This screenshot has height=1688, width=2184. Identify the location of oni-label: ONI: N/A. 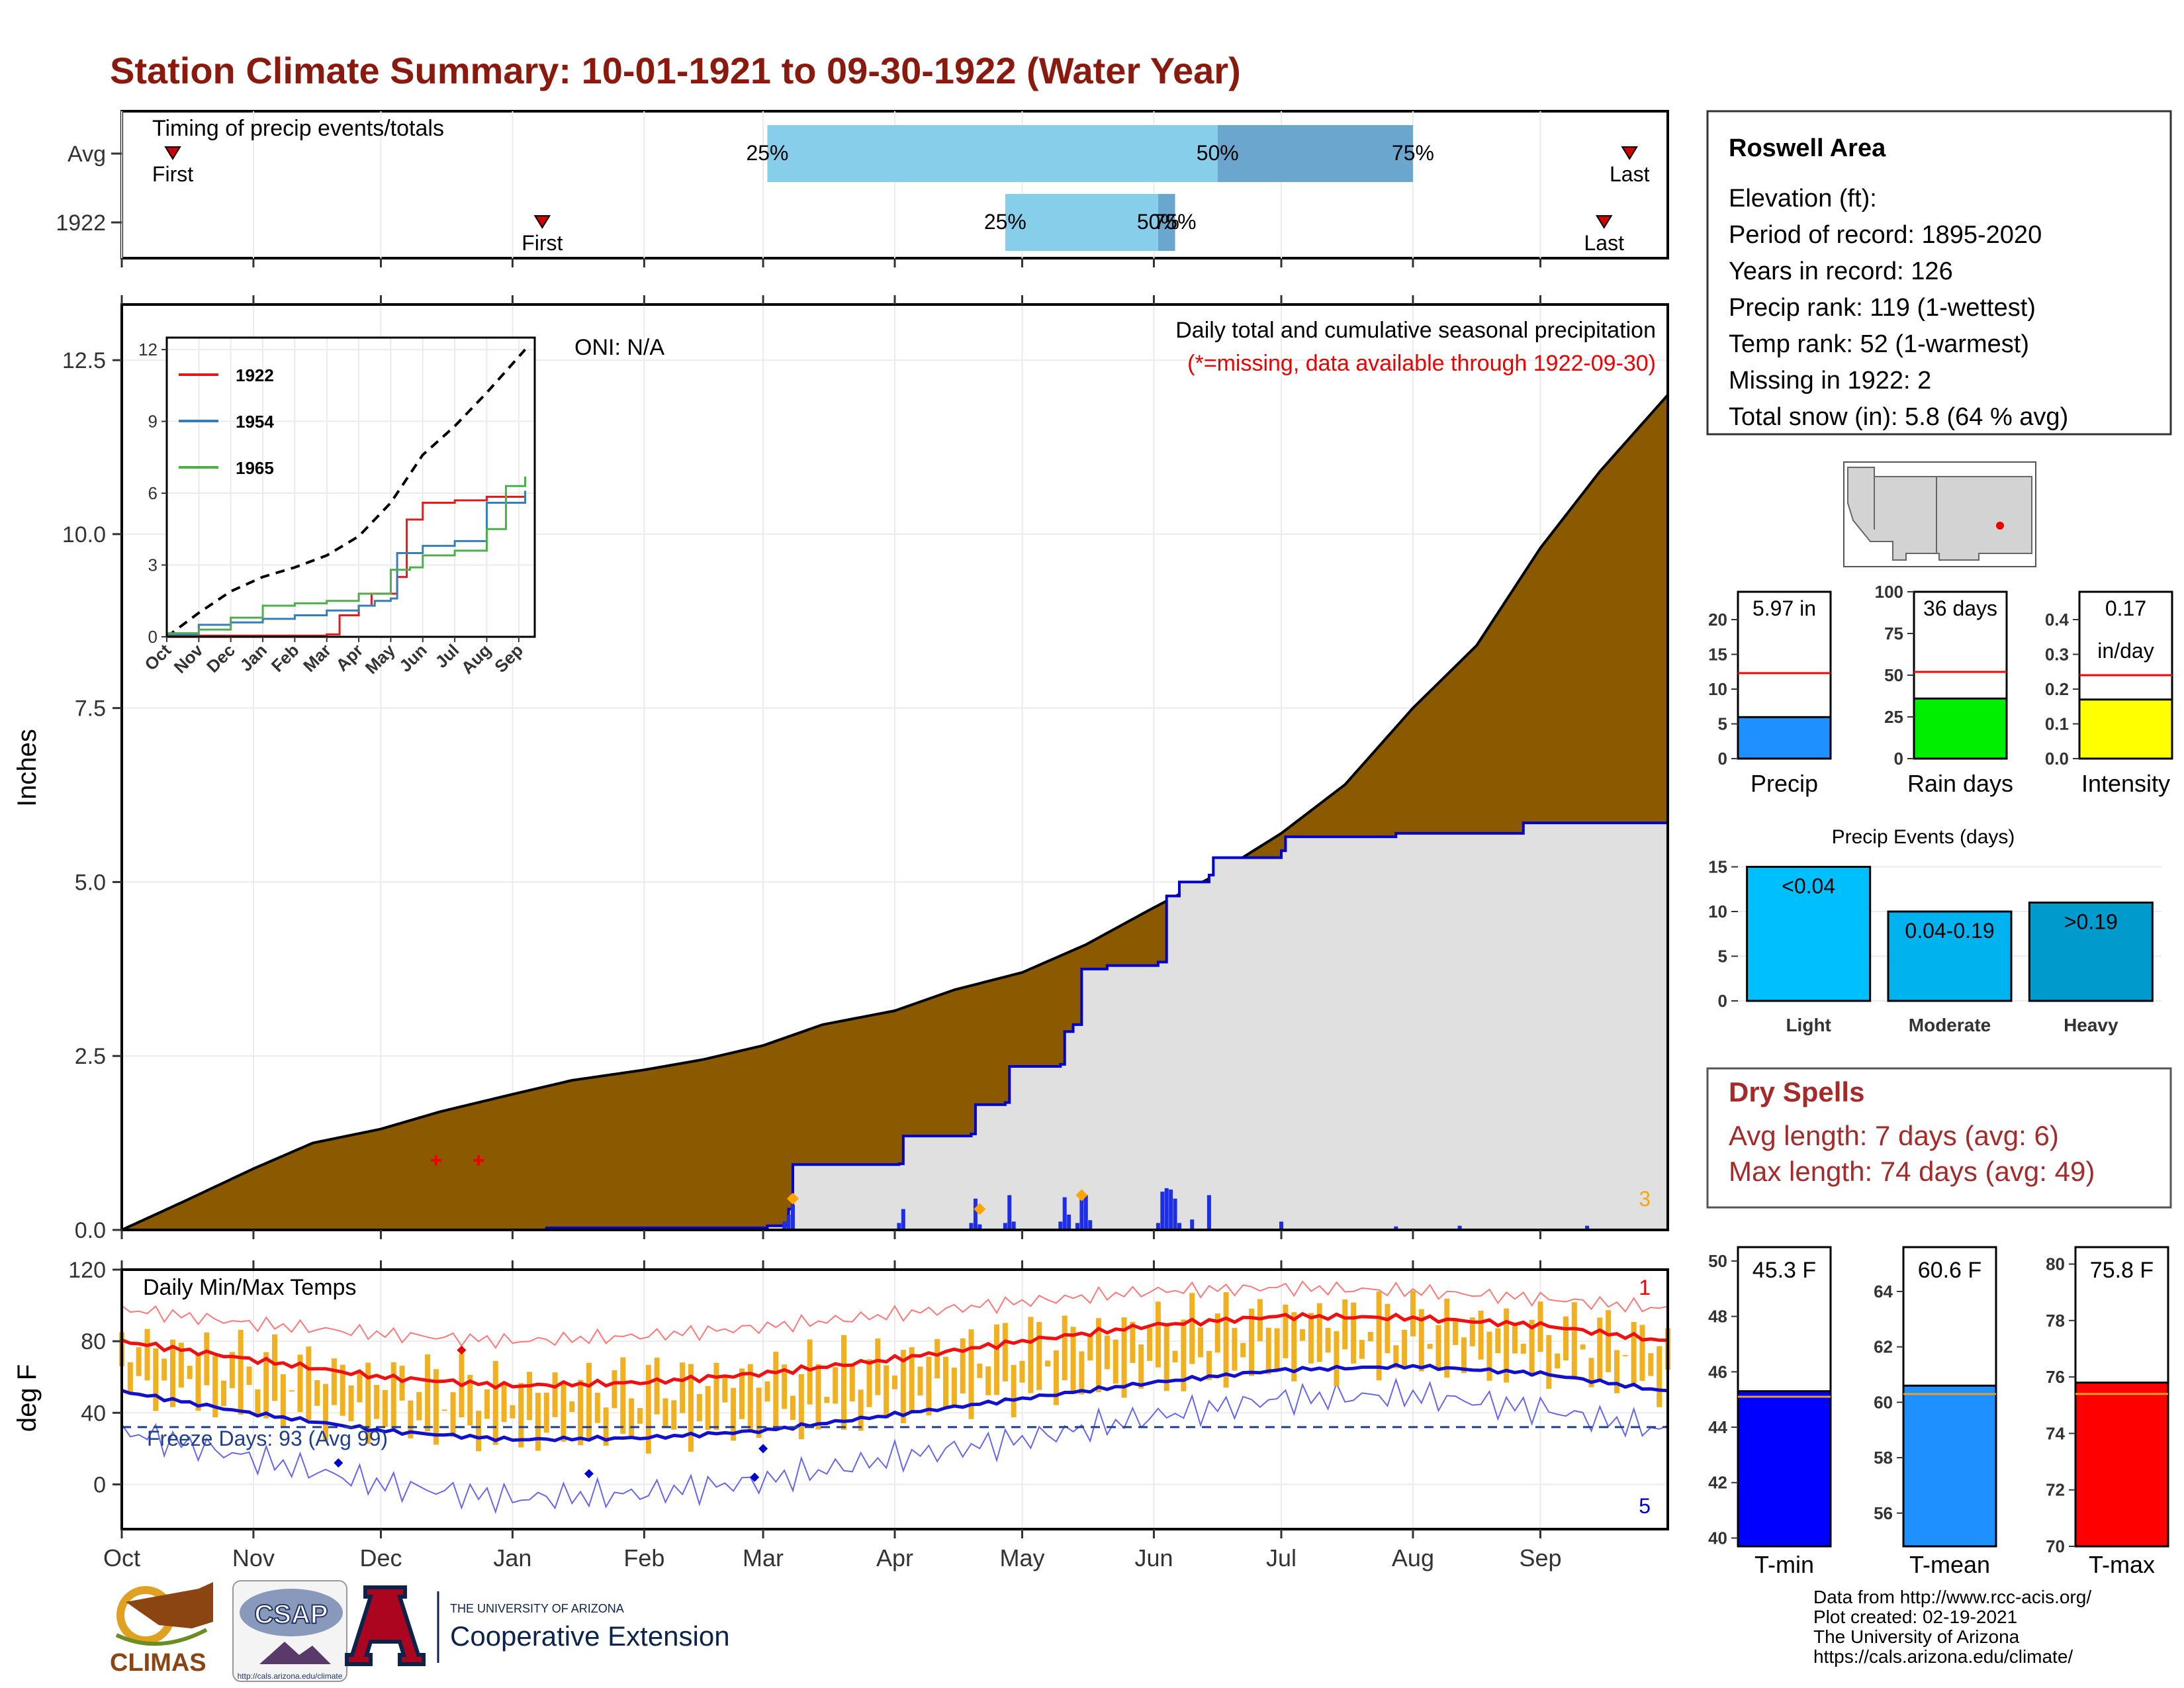
(619, 347).